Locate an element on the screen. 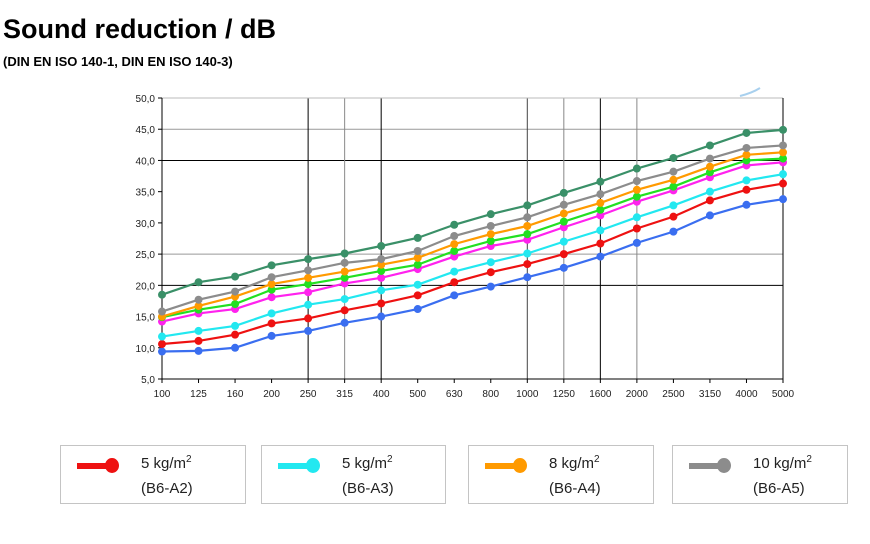 The image size is (870, 544). y-tick-label: 40,0 is located at coordinates (146, 161).